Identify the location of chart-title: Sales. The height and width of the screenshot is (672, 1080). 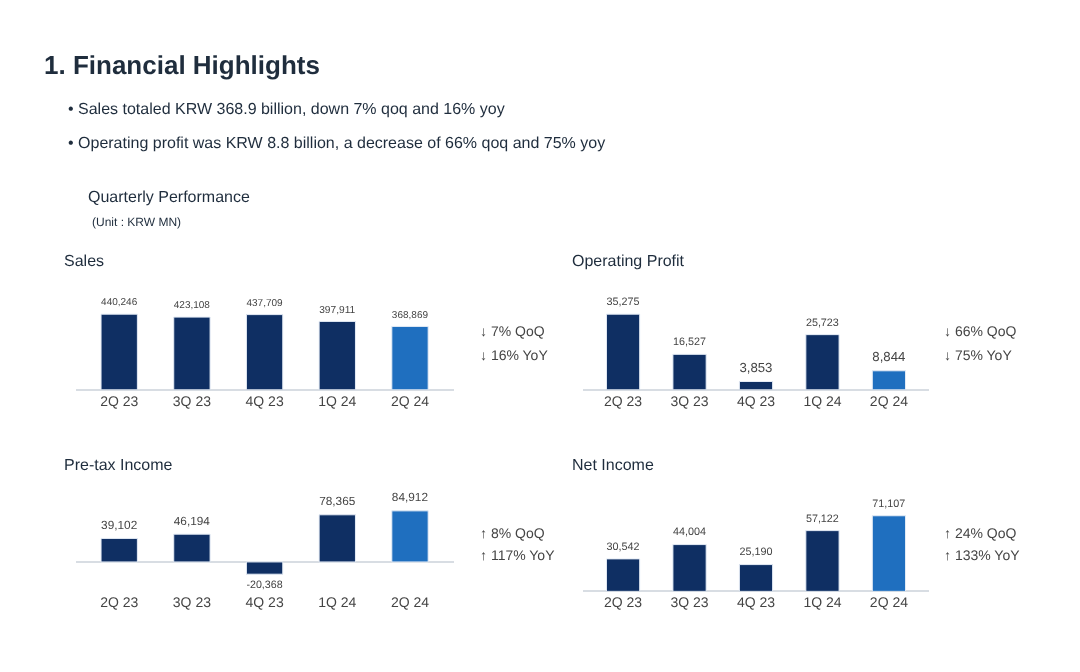
(84, 261).